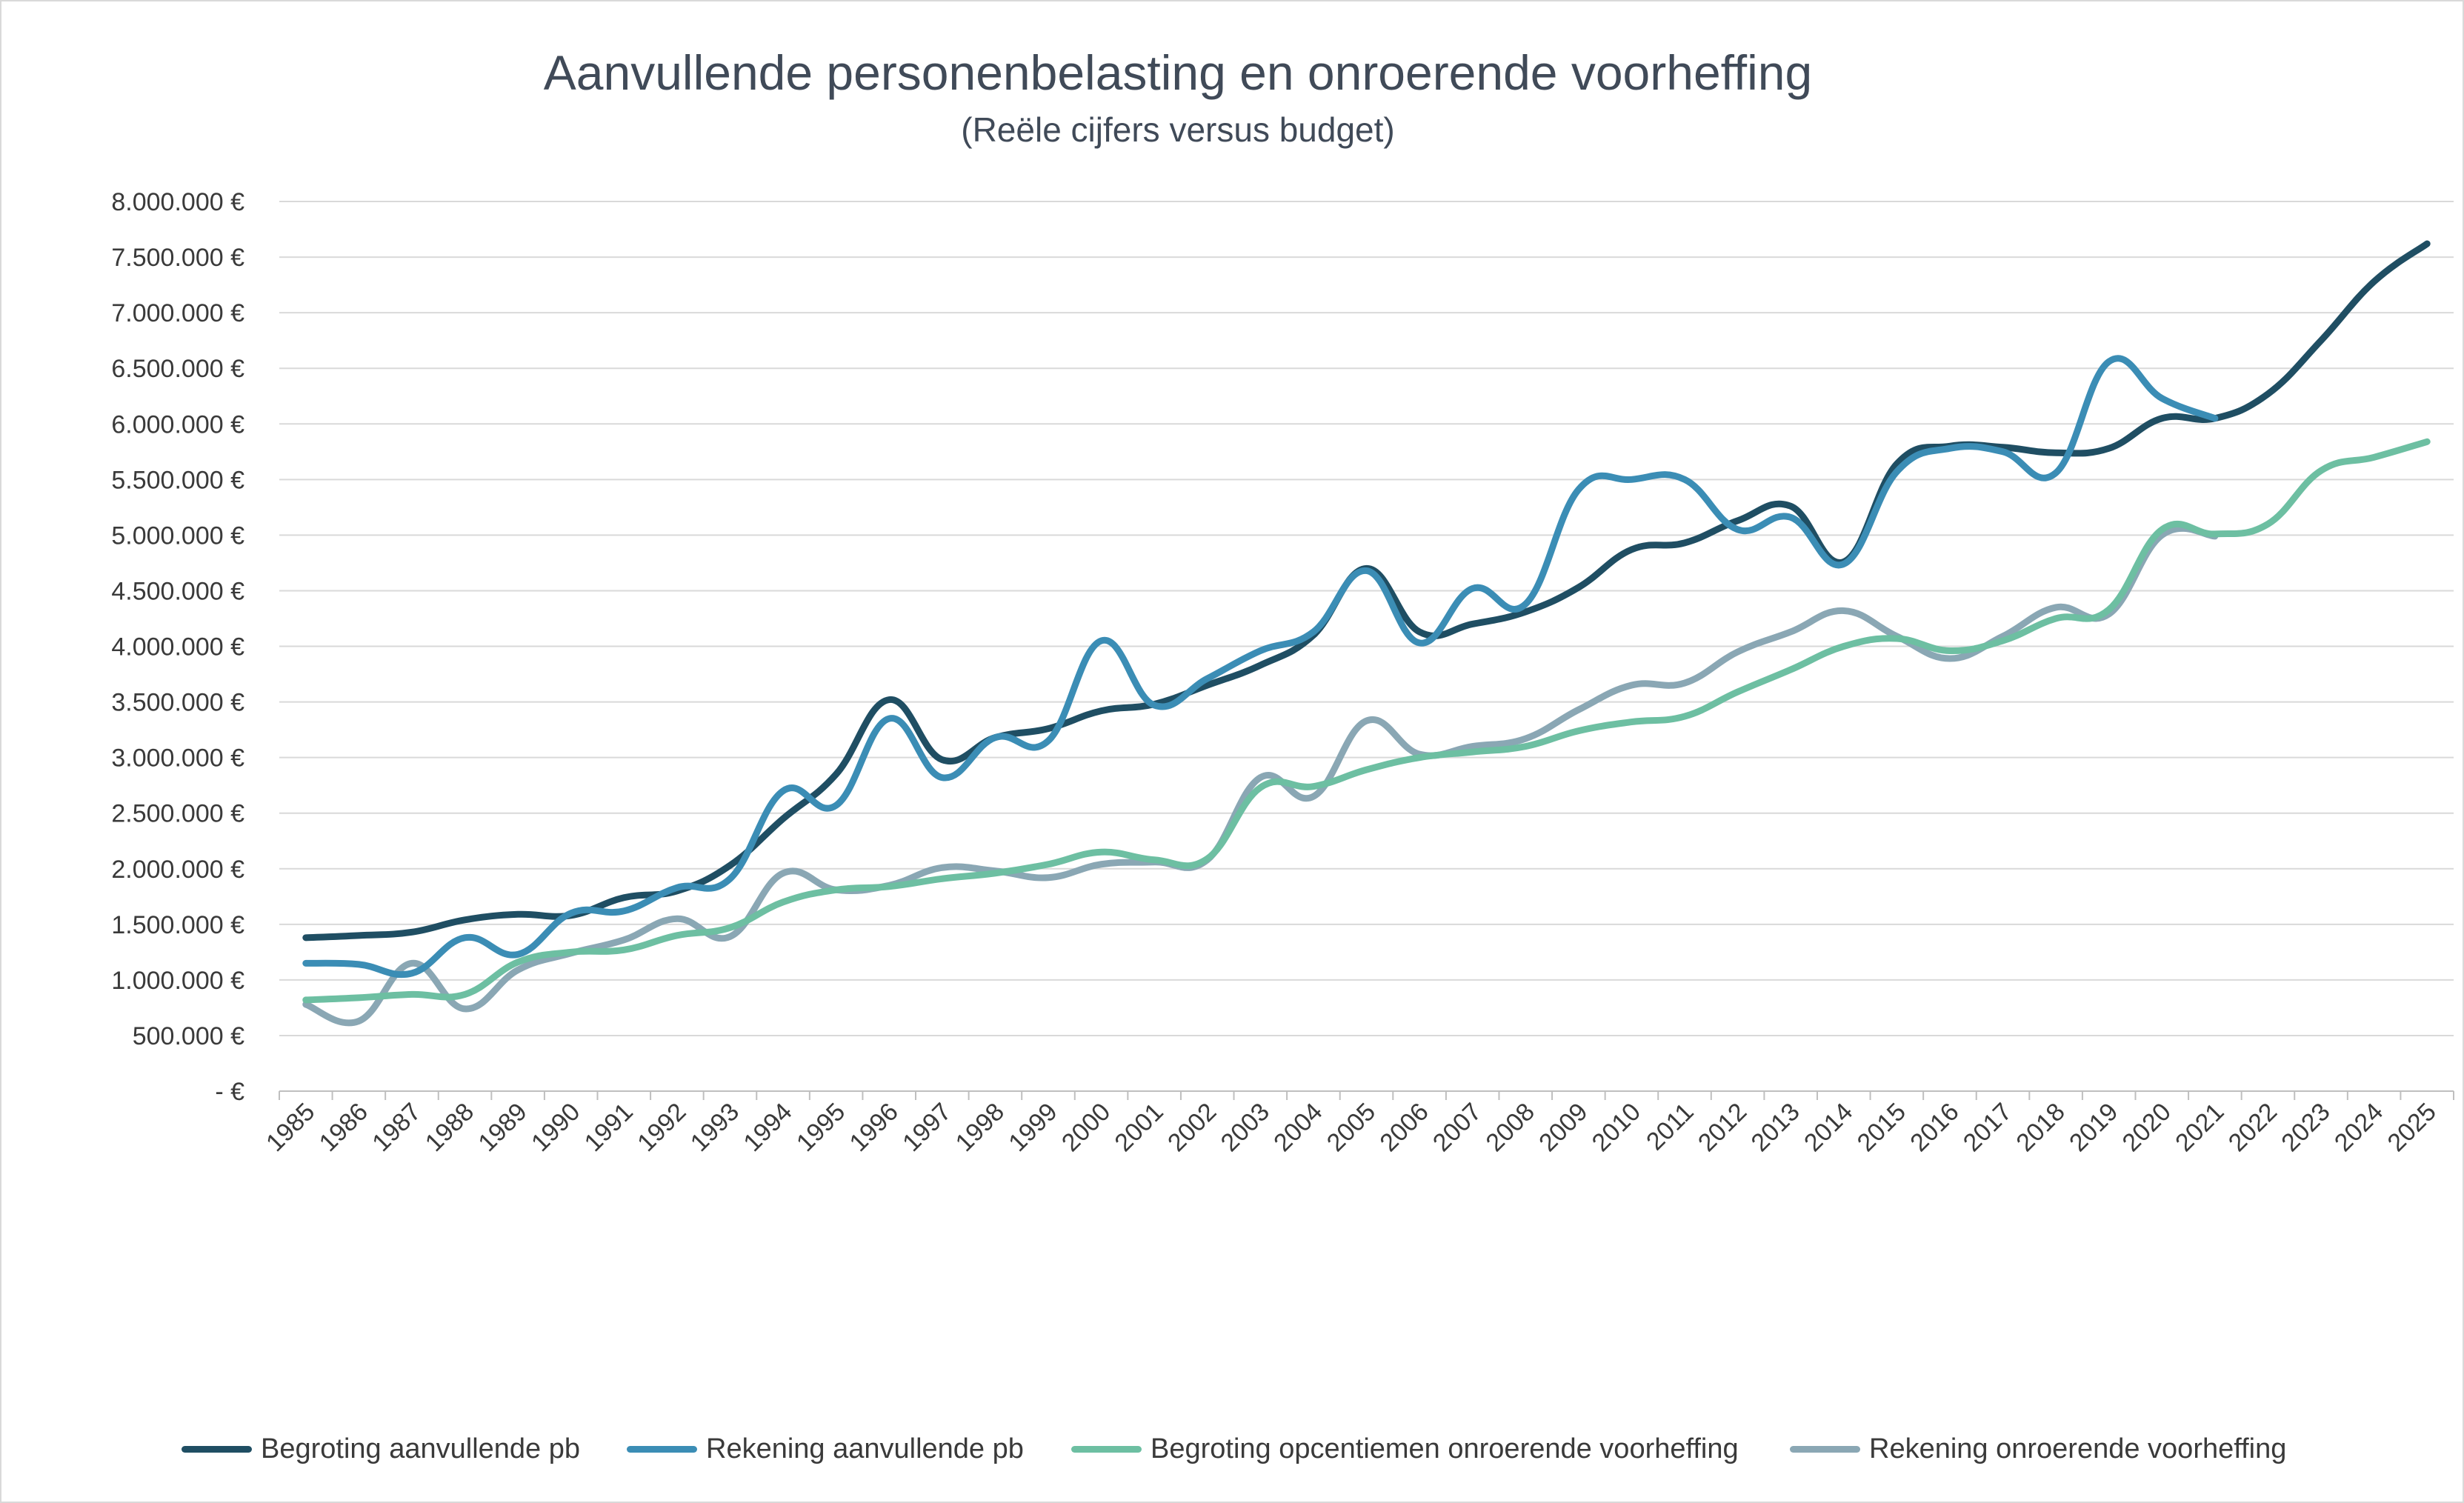  I want to click on y-tick-label: 1.000.000 €, so click(177, 981).